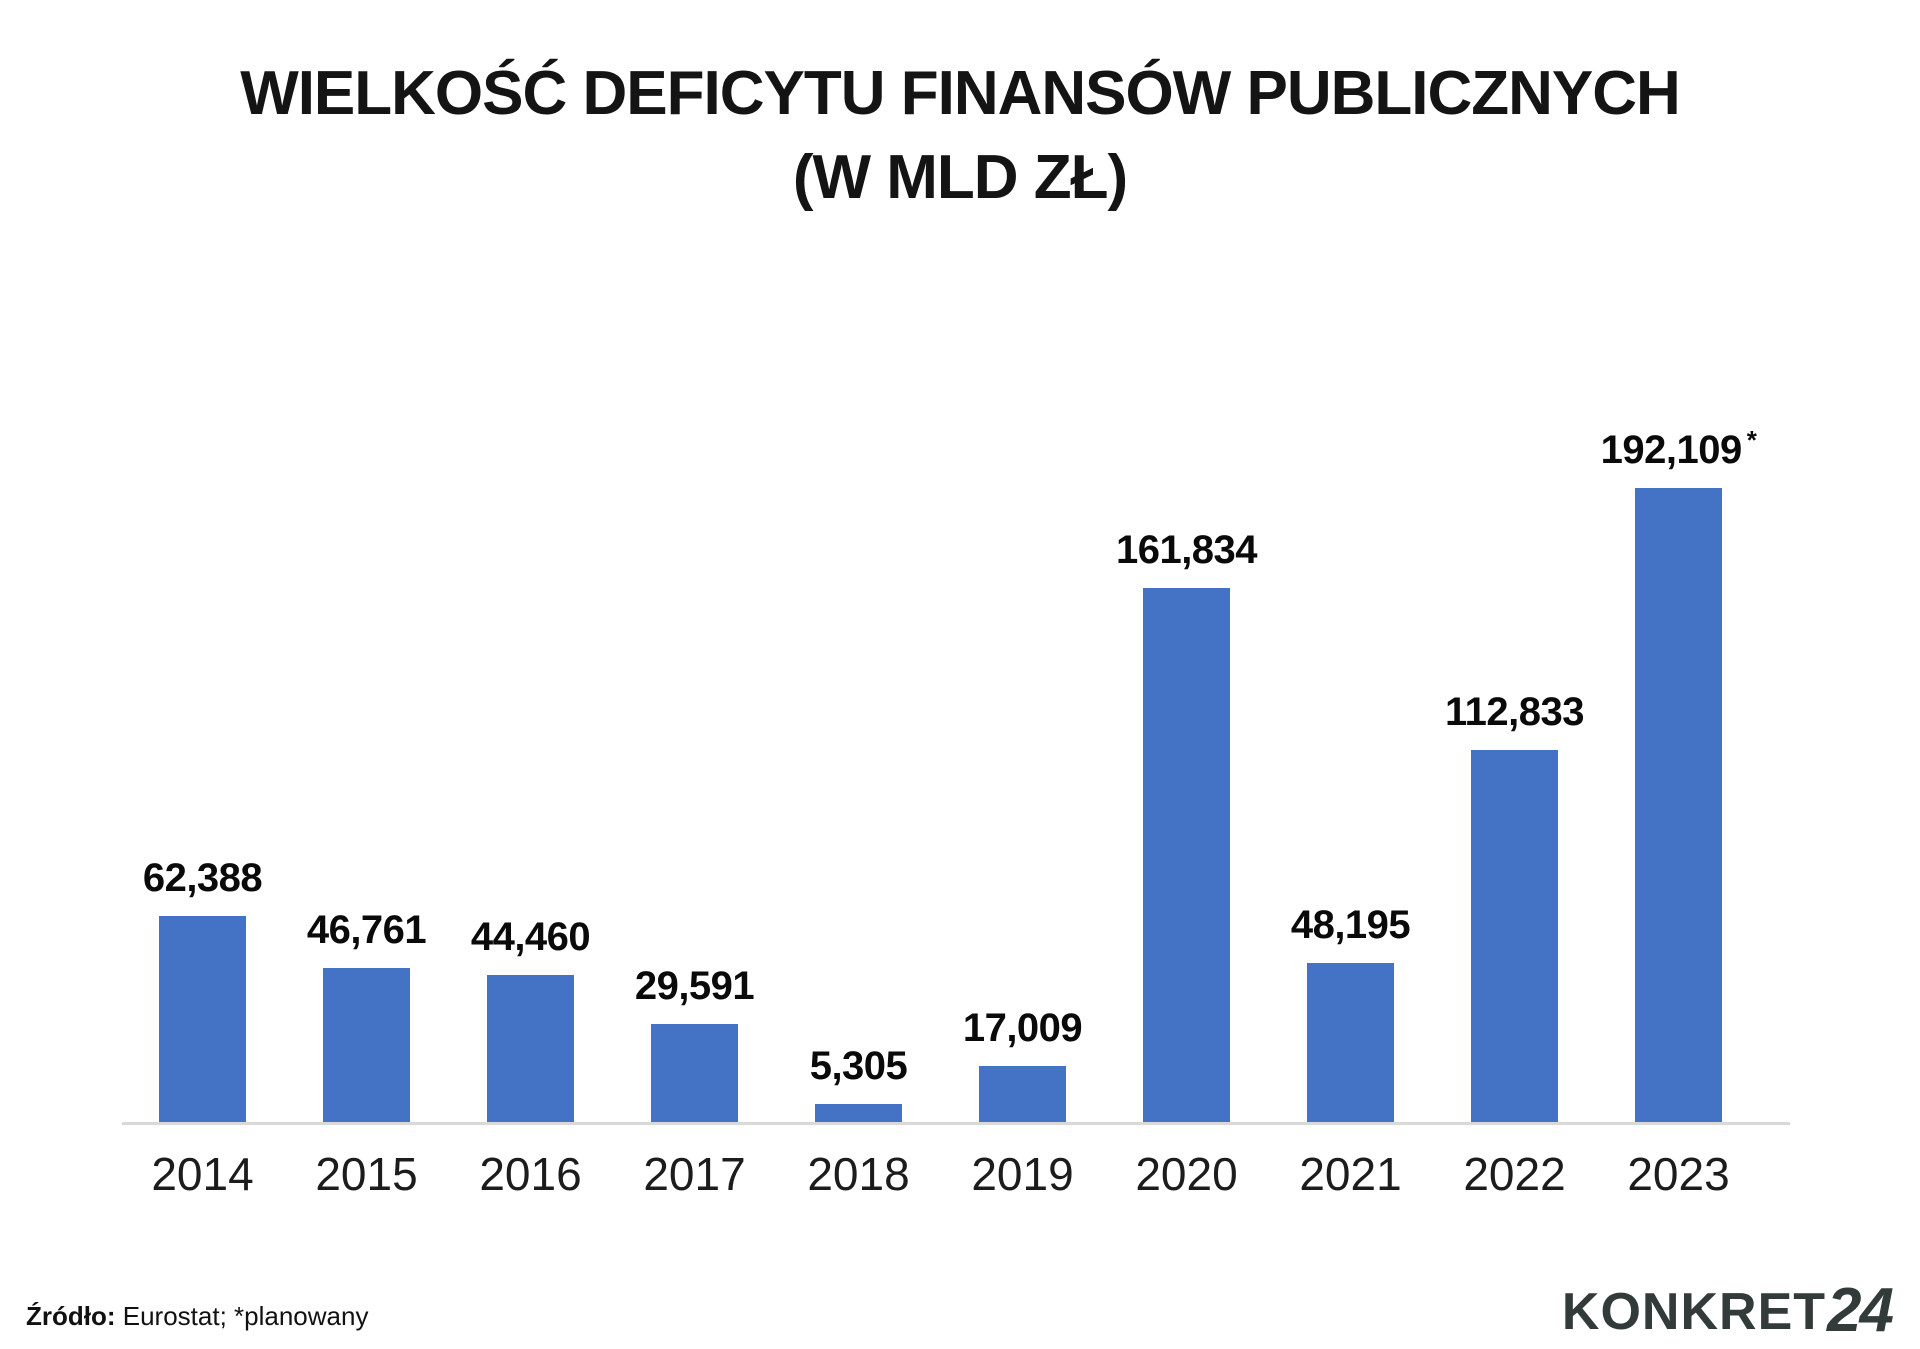  I want to click on value-label-2023: 192,109 *, so click(1678, 448).